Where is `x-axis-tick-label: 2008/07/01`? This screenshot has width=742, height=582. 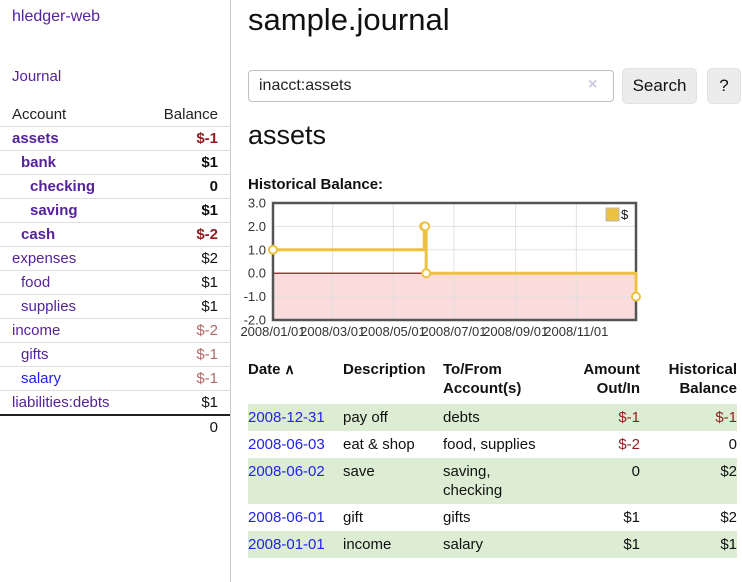 x-axis-tick-label: 2008/07/01 is located at coordinates (453, 331).